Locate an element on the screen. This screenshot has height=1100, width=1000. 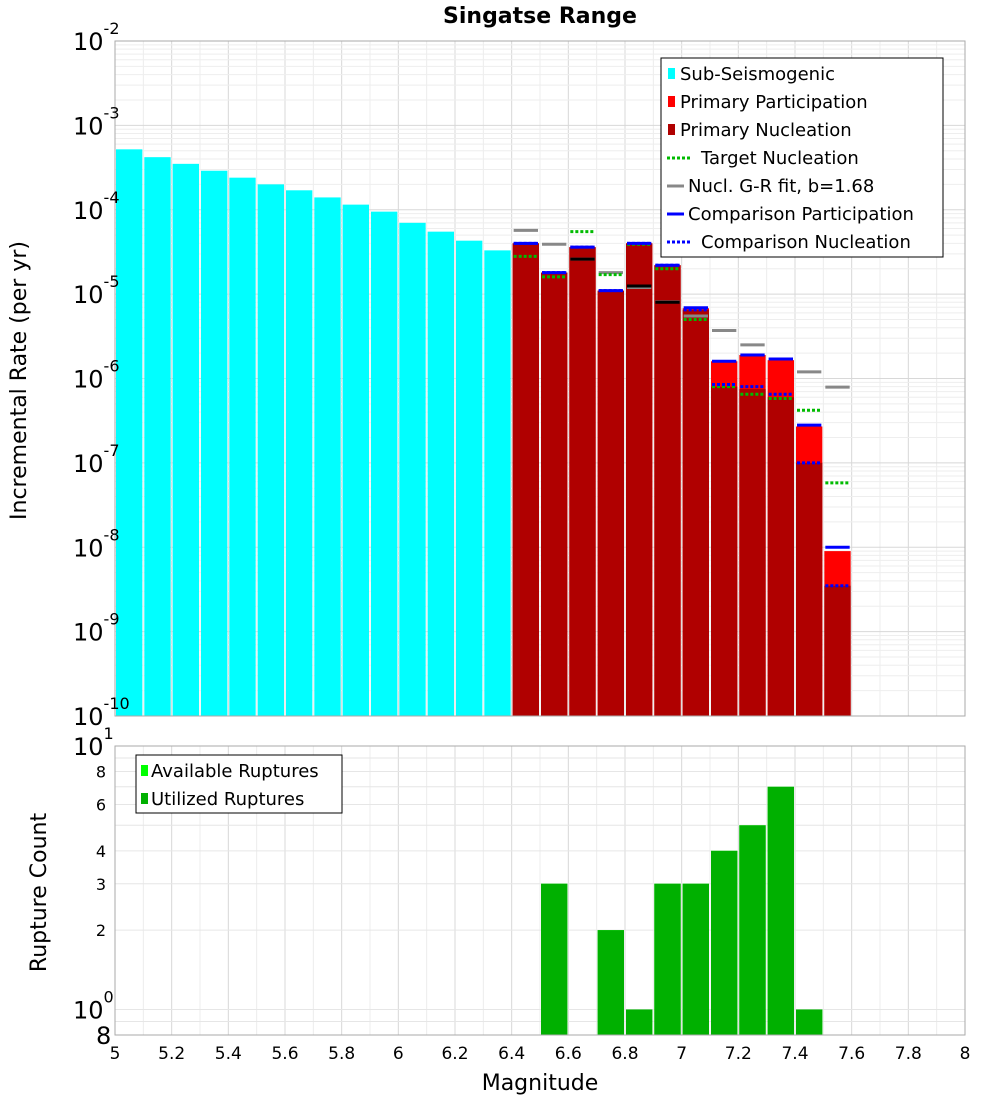
x-tick-label: 7.4 is located at coordinates (794, 1054).